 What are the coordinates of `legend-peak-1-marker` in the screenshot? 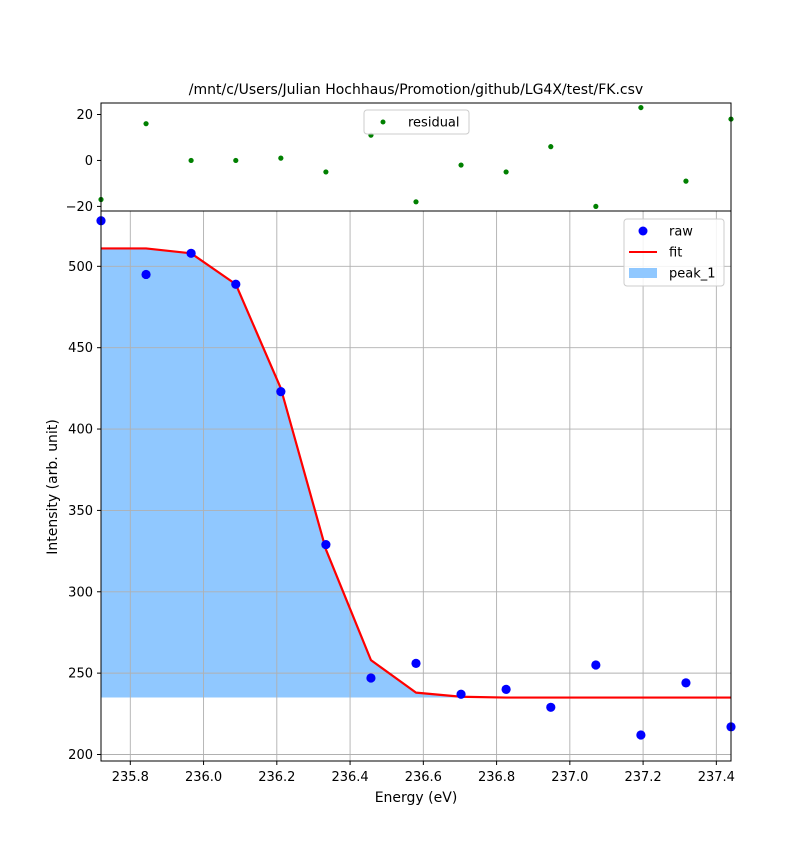 It's located at (643, 273).